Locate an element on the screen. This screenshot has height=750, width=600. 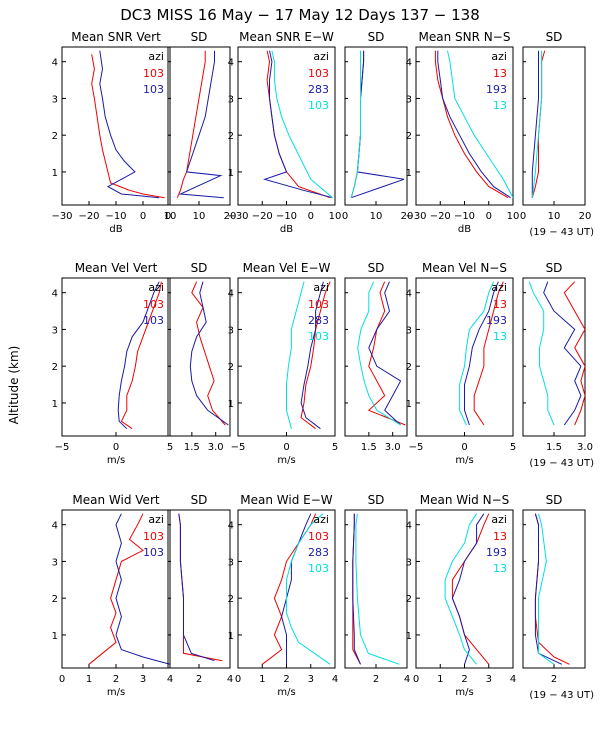
panel-title: Mean SNR Vert is located at coordinates (116, 37).